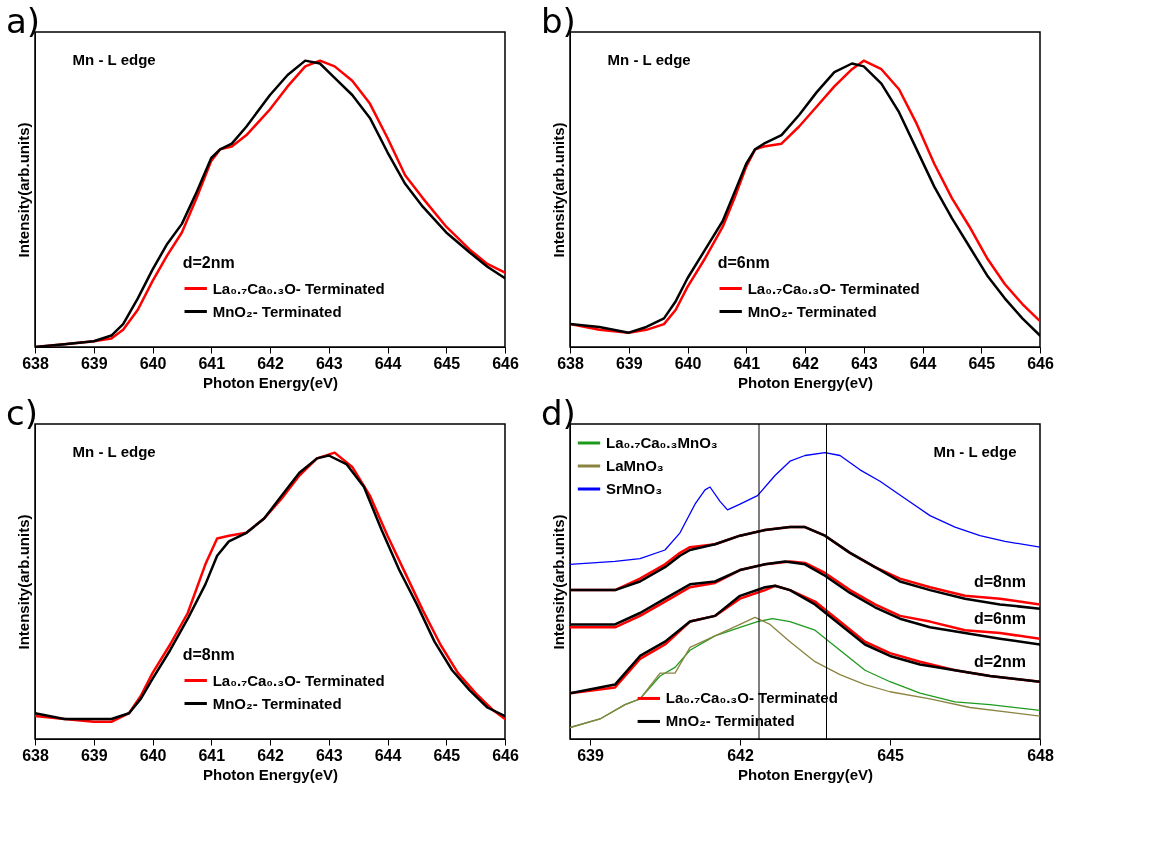  I want to click on chart-title: d), so click(558, 412).